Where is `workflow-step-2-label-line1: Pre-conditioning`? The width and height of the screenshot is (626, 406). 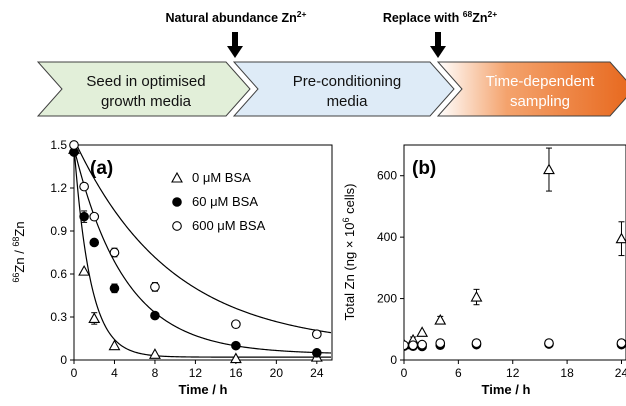 workflow-step-2-label-line1: Pre-conditioning is located at coordinates (347, 81).